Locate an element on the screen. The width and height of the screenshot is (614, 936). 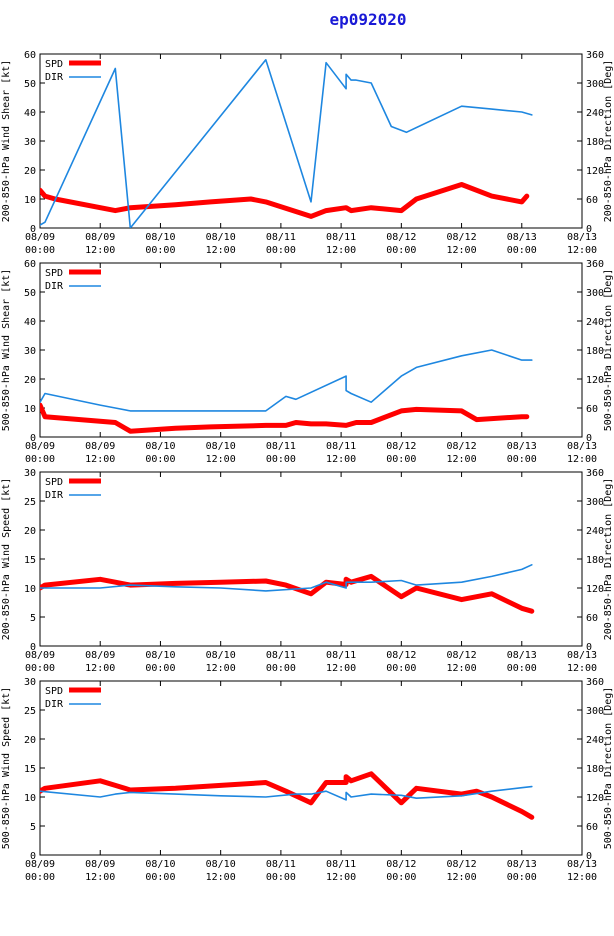
y-axis-label-left: 500-850-hPa Wind Shear [kt] is located at coordinates (6, 350).